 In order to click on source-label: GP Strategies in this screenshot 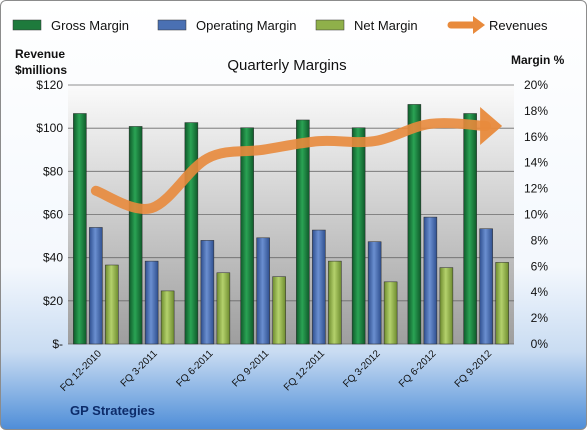, I will do `click(112, 410)`.